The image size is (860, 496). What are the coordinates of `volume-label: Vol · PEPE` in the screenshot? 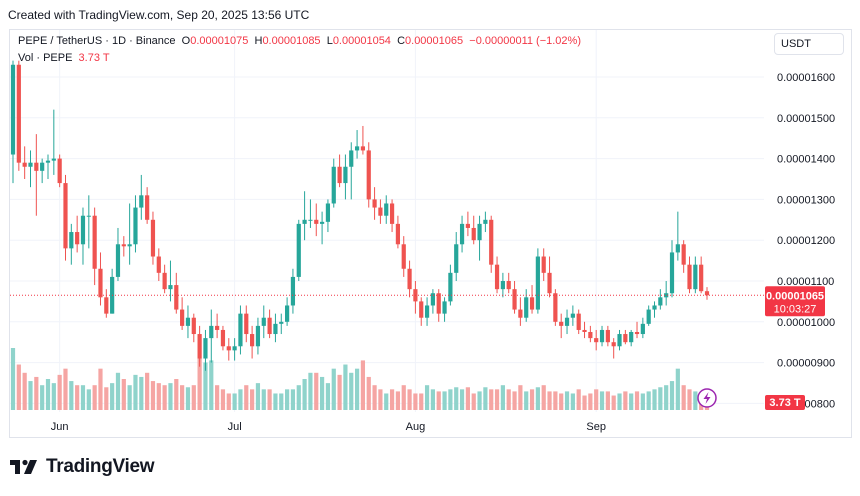 It's located at (45, 58).